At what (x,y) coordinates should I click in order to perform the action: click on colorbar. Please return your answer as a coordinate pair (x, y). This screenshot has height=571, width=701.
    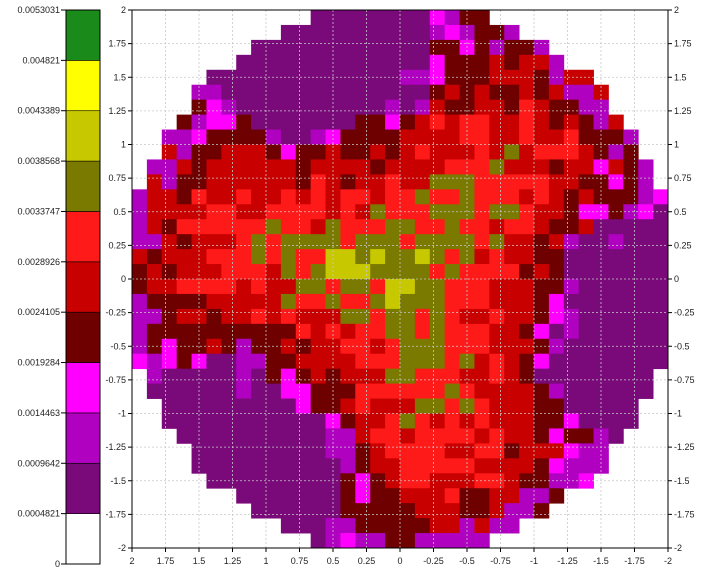
    Looking at the image, I should click on (83, 287).